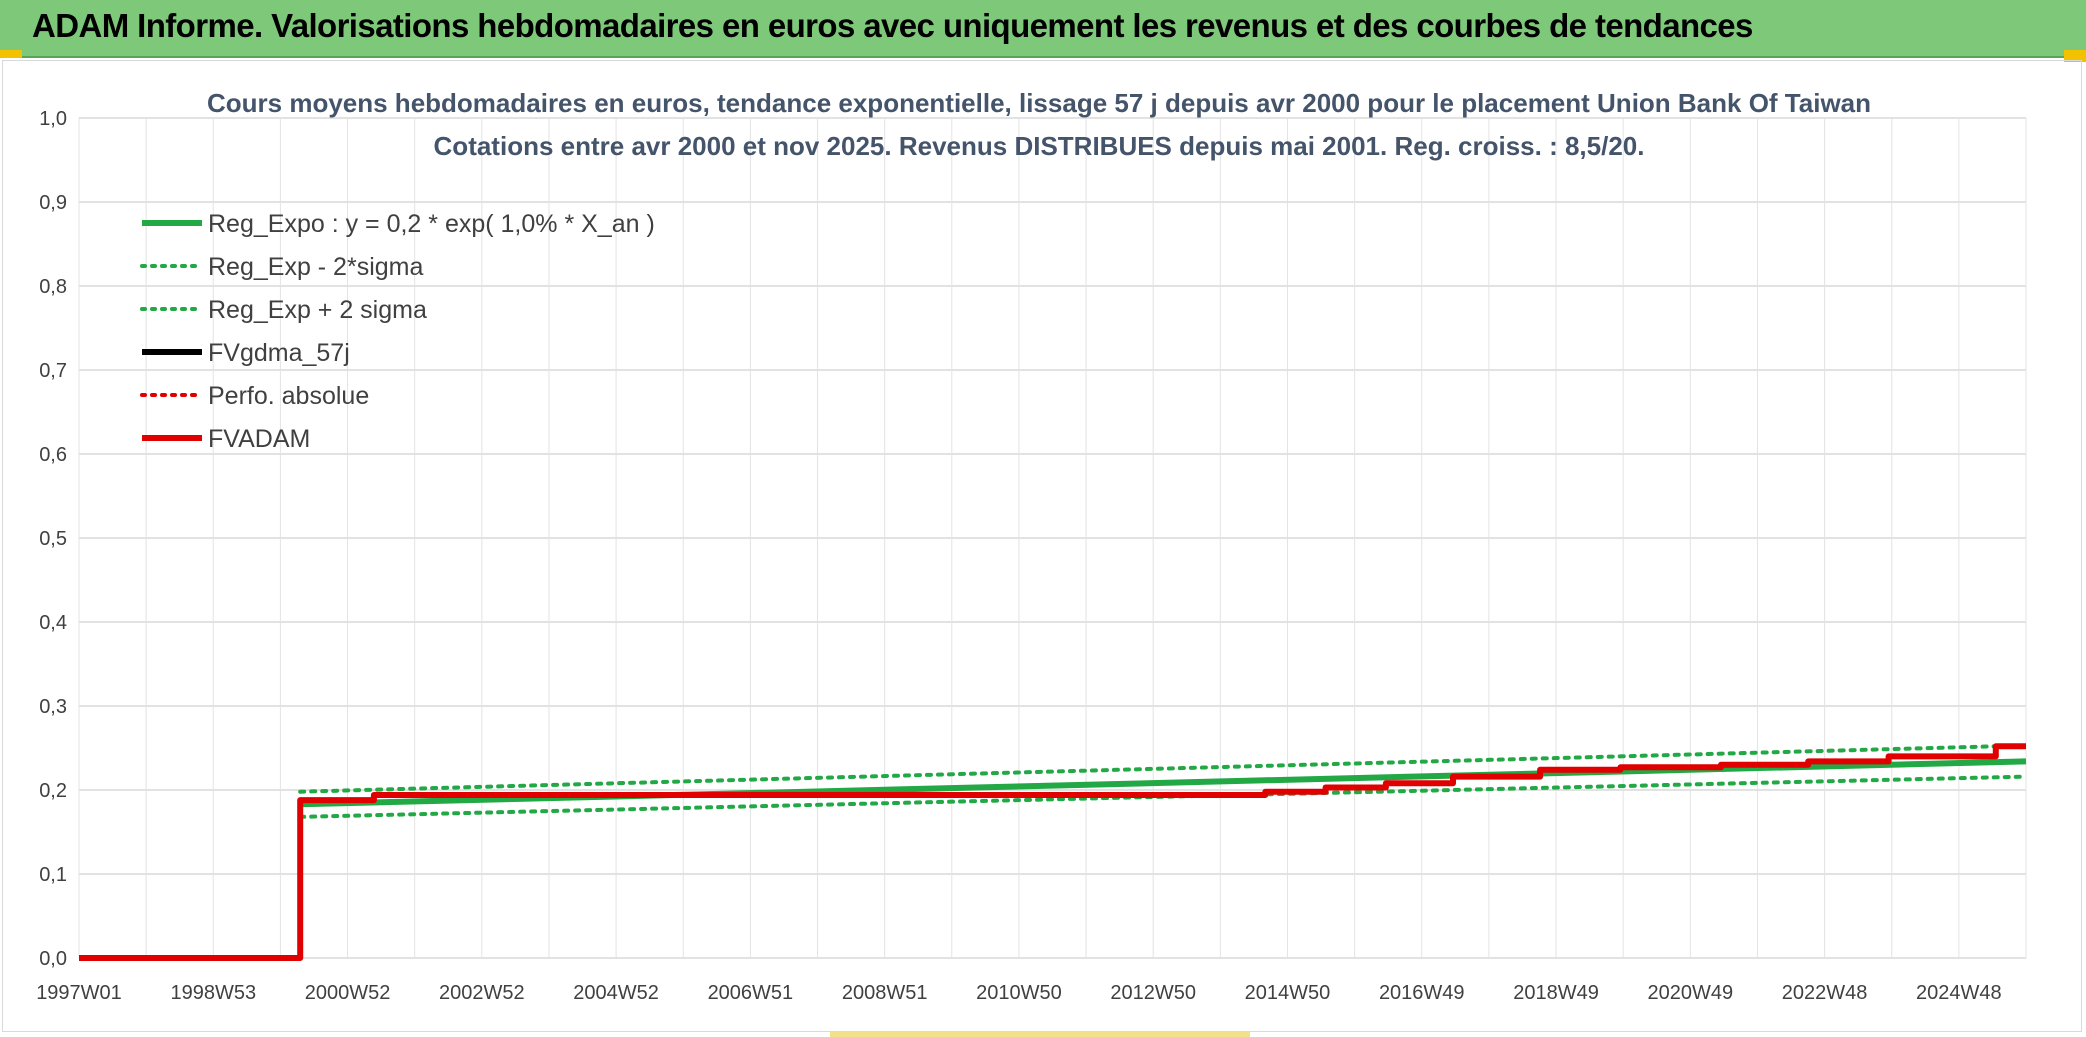  I want to click on x-tick-label: 1998W53, so click(213, 993).